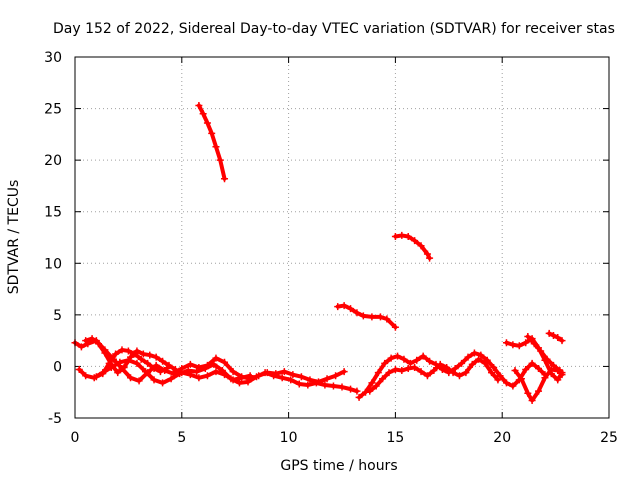 The image size is (640, 480). I want to click on y-tick-label: 15, so click(53, 213).